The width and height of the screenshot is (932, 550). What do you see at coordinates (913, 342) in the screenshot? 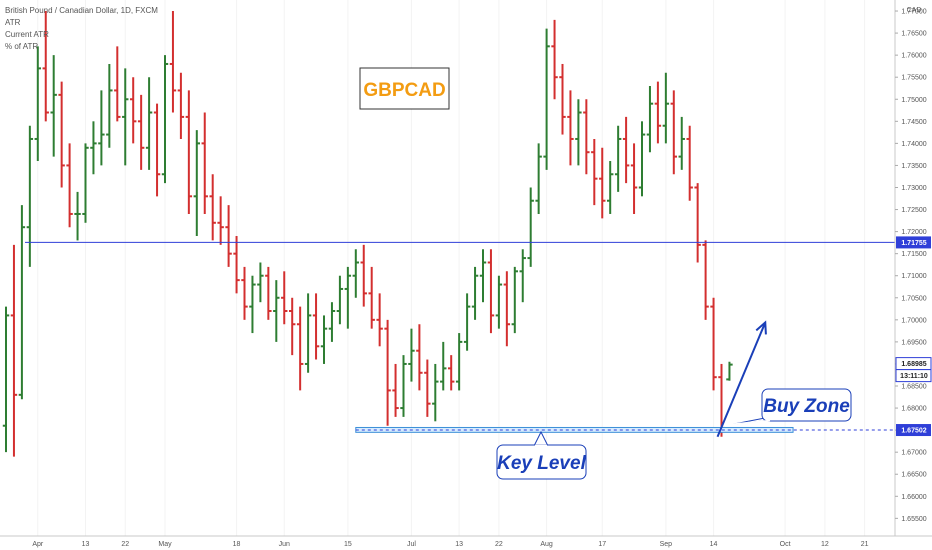
I see `price-tick-label: 1.69500` at bounding box center [913, 342].